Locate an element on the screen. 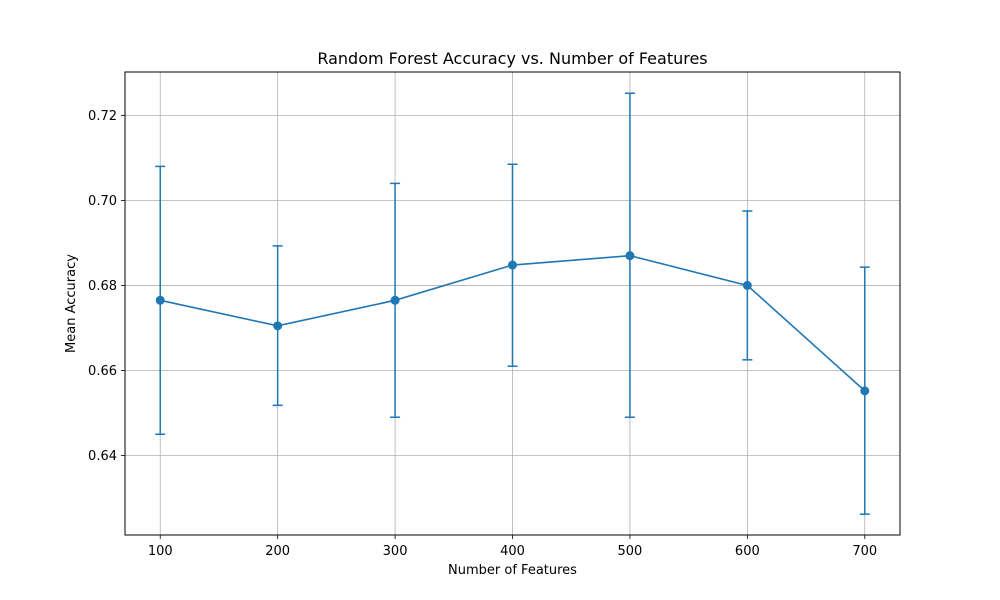 This screenshot has height=600, width=1000. y-axis-title: Mean Accuracy is located at coordinates (71, 303).